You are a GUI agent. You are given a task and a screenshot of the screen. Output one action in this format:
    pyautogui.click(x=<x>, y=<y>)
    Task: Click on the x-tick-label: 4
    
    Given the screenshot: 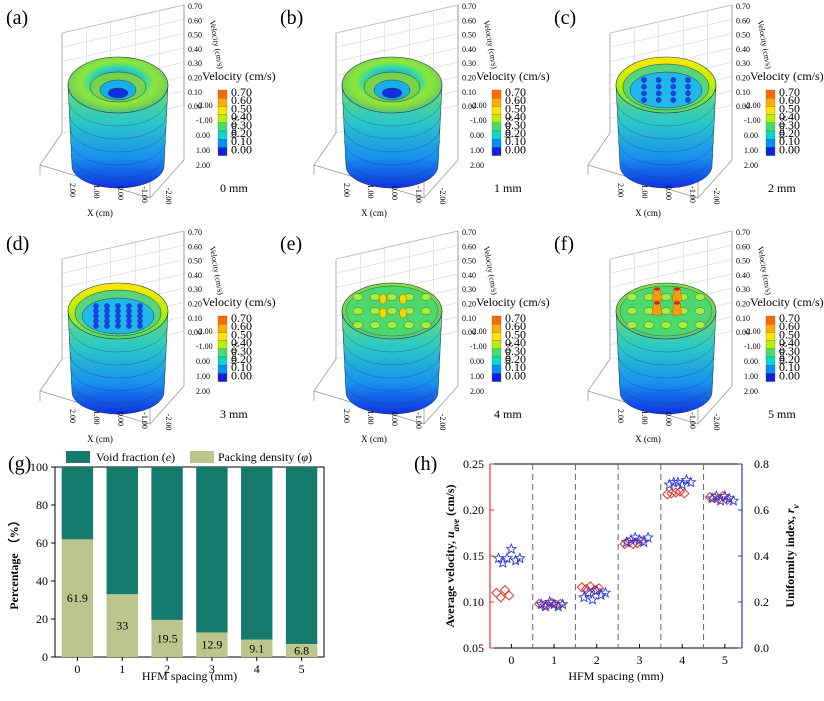 What is the action you would take?
    pyautogui.click(x=257, y=669)
    